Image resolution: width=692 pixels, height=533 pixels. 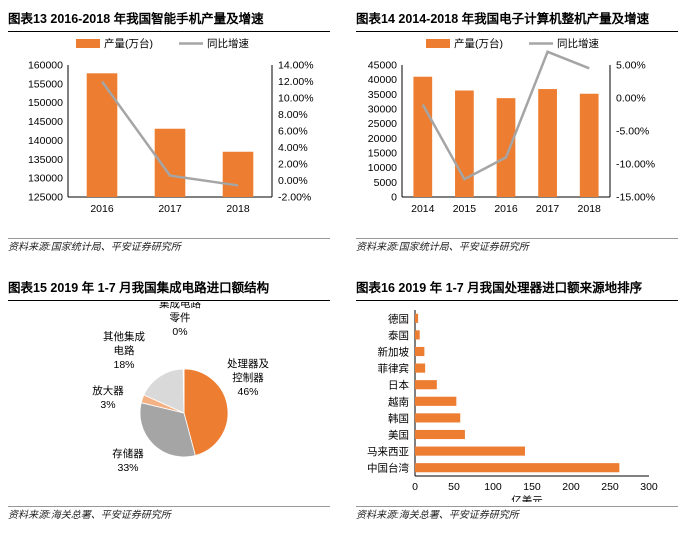 I want to click on y-tick-label: 菲律宾, so click(x=394, y=368).